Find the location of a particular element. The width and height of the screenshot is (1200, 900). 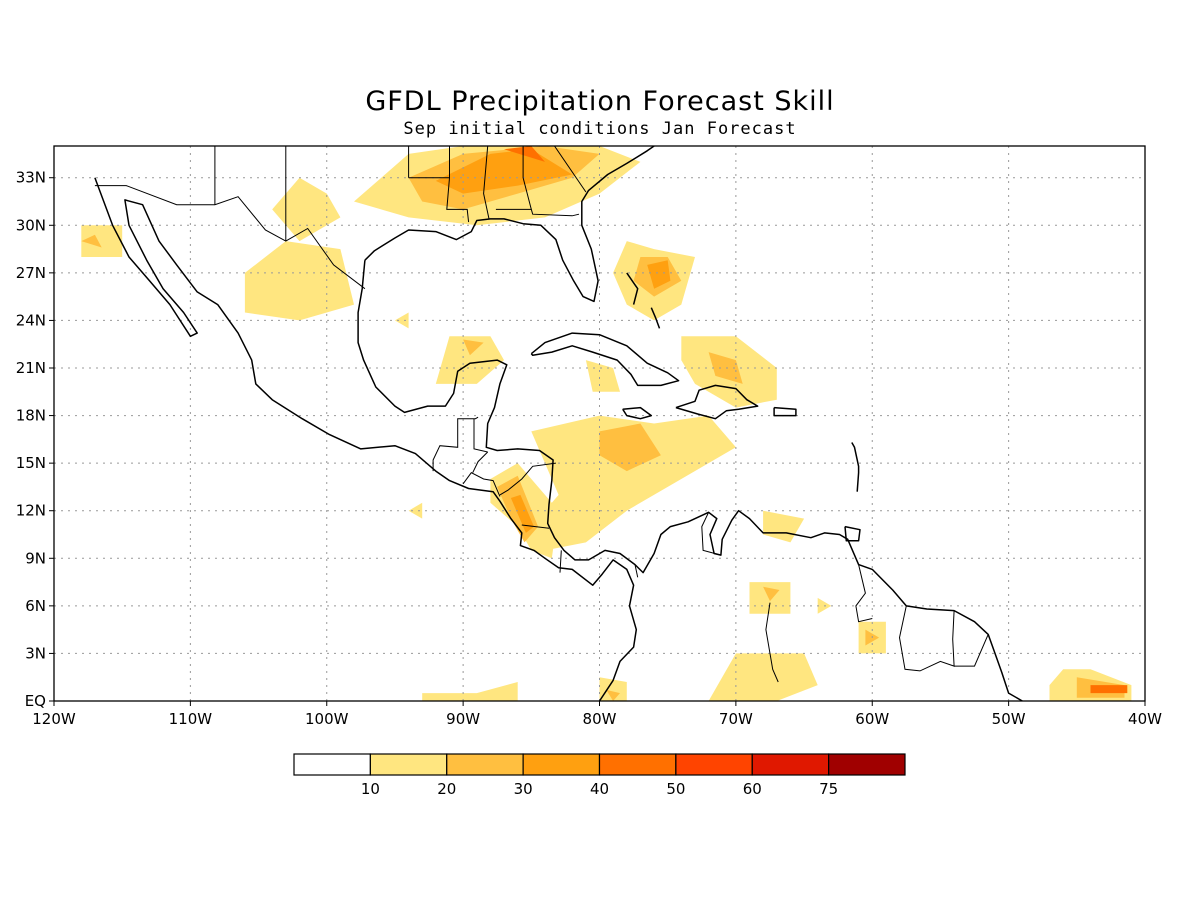

lat-label: EQ is located at coordinates (35, 701).